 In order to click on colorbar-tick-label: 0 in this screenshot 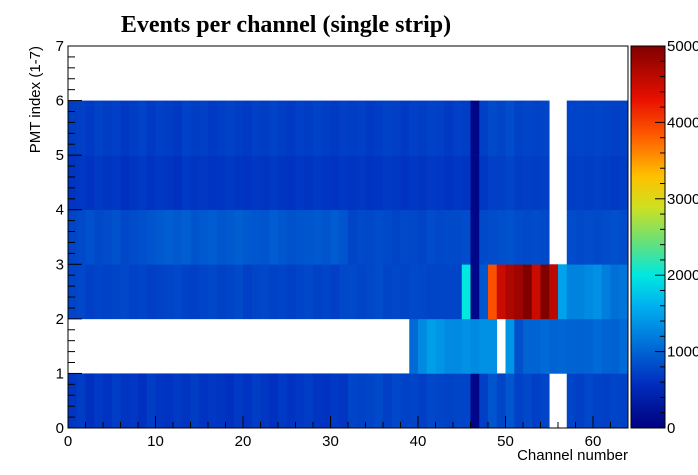, I will do `click(671, 428)`.